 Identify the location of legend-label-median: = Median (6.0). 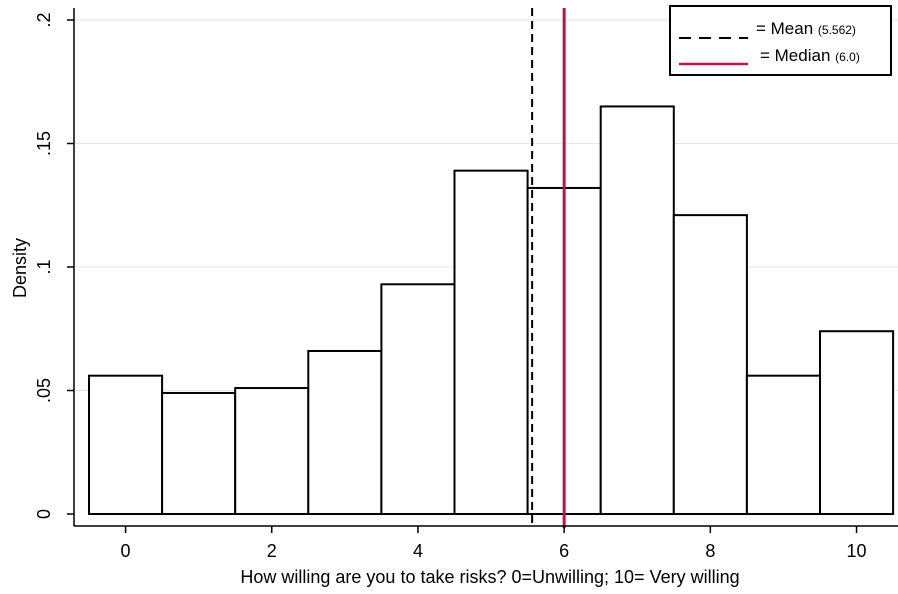
(810, 55).